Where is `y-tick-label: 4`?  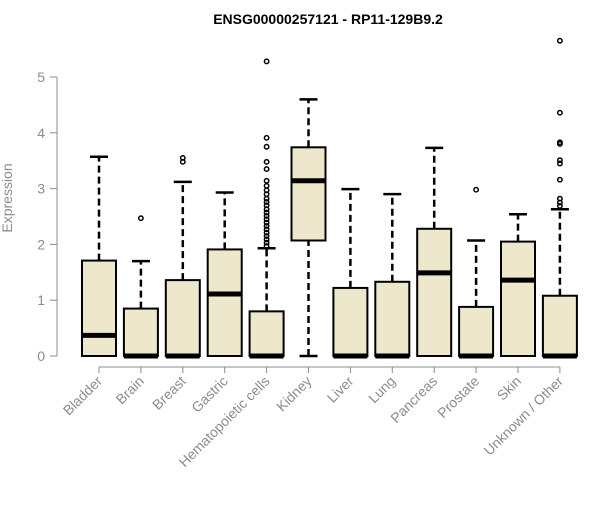 y-tick-label: 4 is located at coordinates (41, 133).